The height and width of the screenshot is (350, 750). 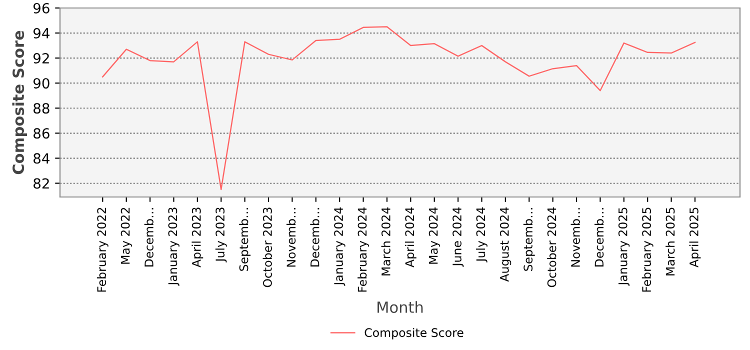 I want to click on x-tick-label: April 2025, so click(x=695, y=238).